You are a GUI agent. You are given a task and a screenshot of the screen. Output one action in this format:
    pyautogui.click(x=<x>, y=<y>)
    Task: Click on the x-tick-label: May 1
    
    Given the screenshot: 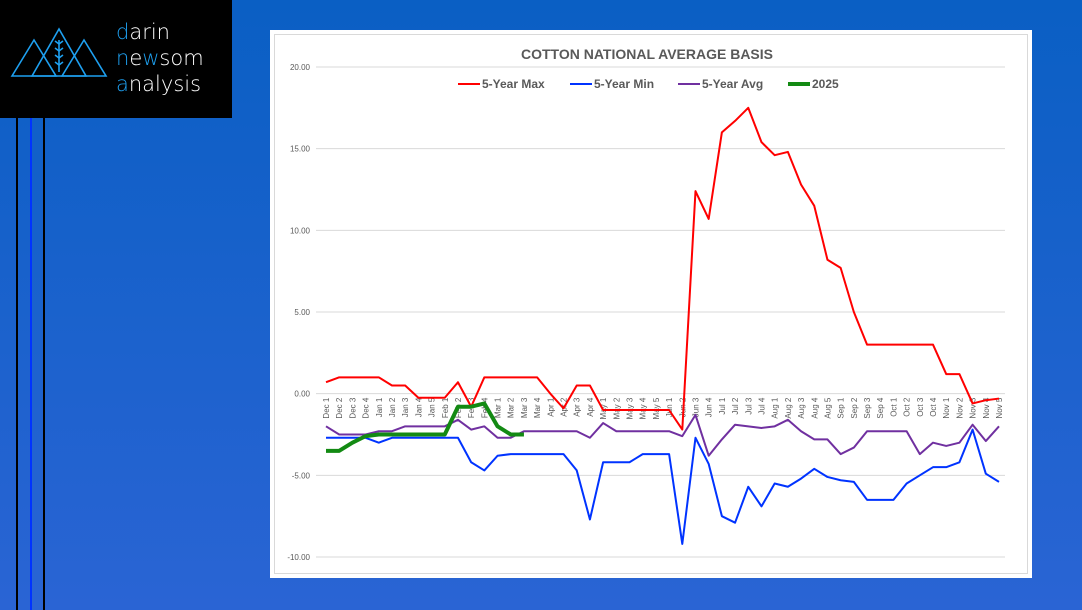 What is the action you would take?
    pyautogui.click(x=603, y=408)
    